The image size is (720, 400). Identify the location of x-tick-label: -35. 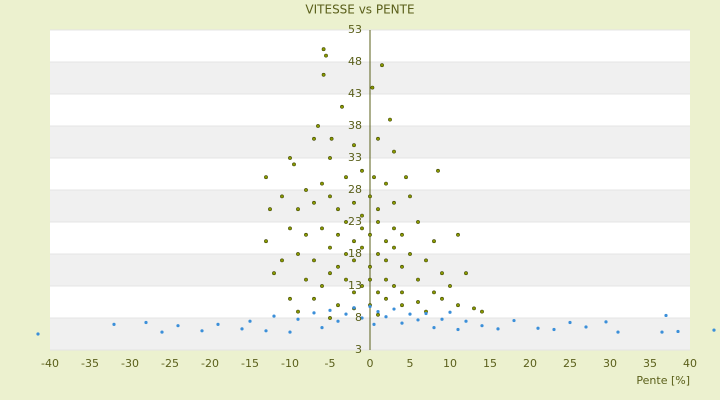
(90, 363).